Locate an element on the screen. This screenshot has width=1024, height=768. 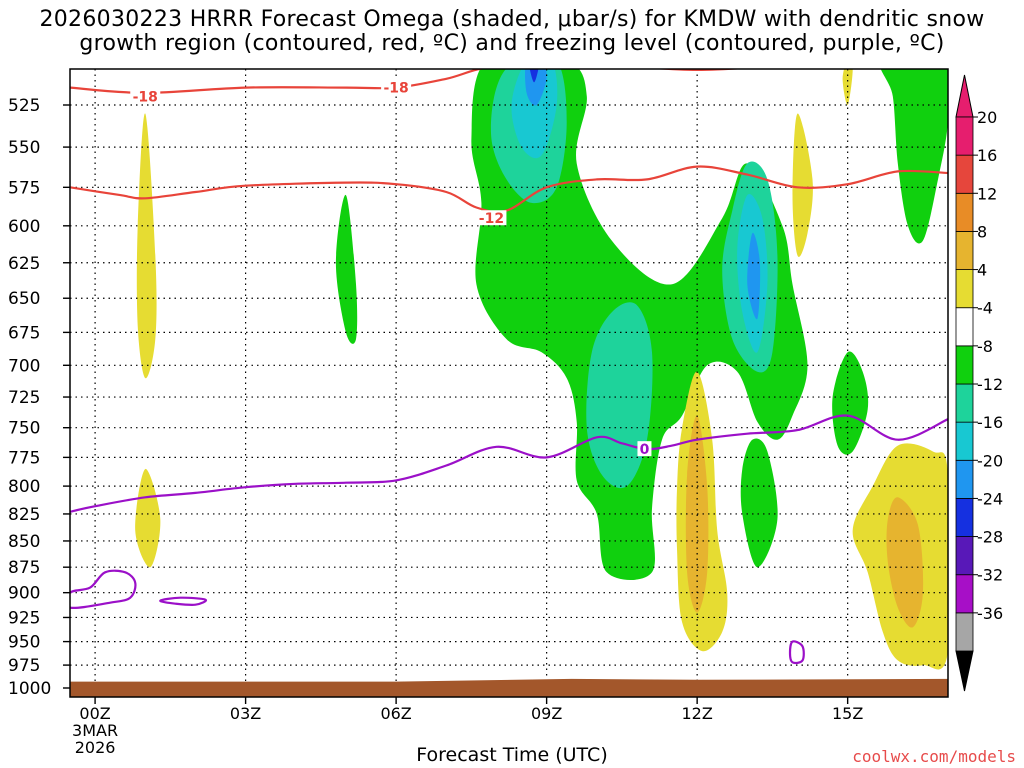
colorbar-label-4: 4 is located at coordinates (982, 270).